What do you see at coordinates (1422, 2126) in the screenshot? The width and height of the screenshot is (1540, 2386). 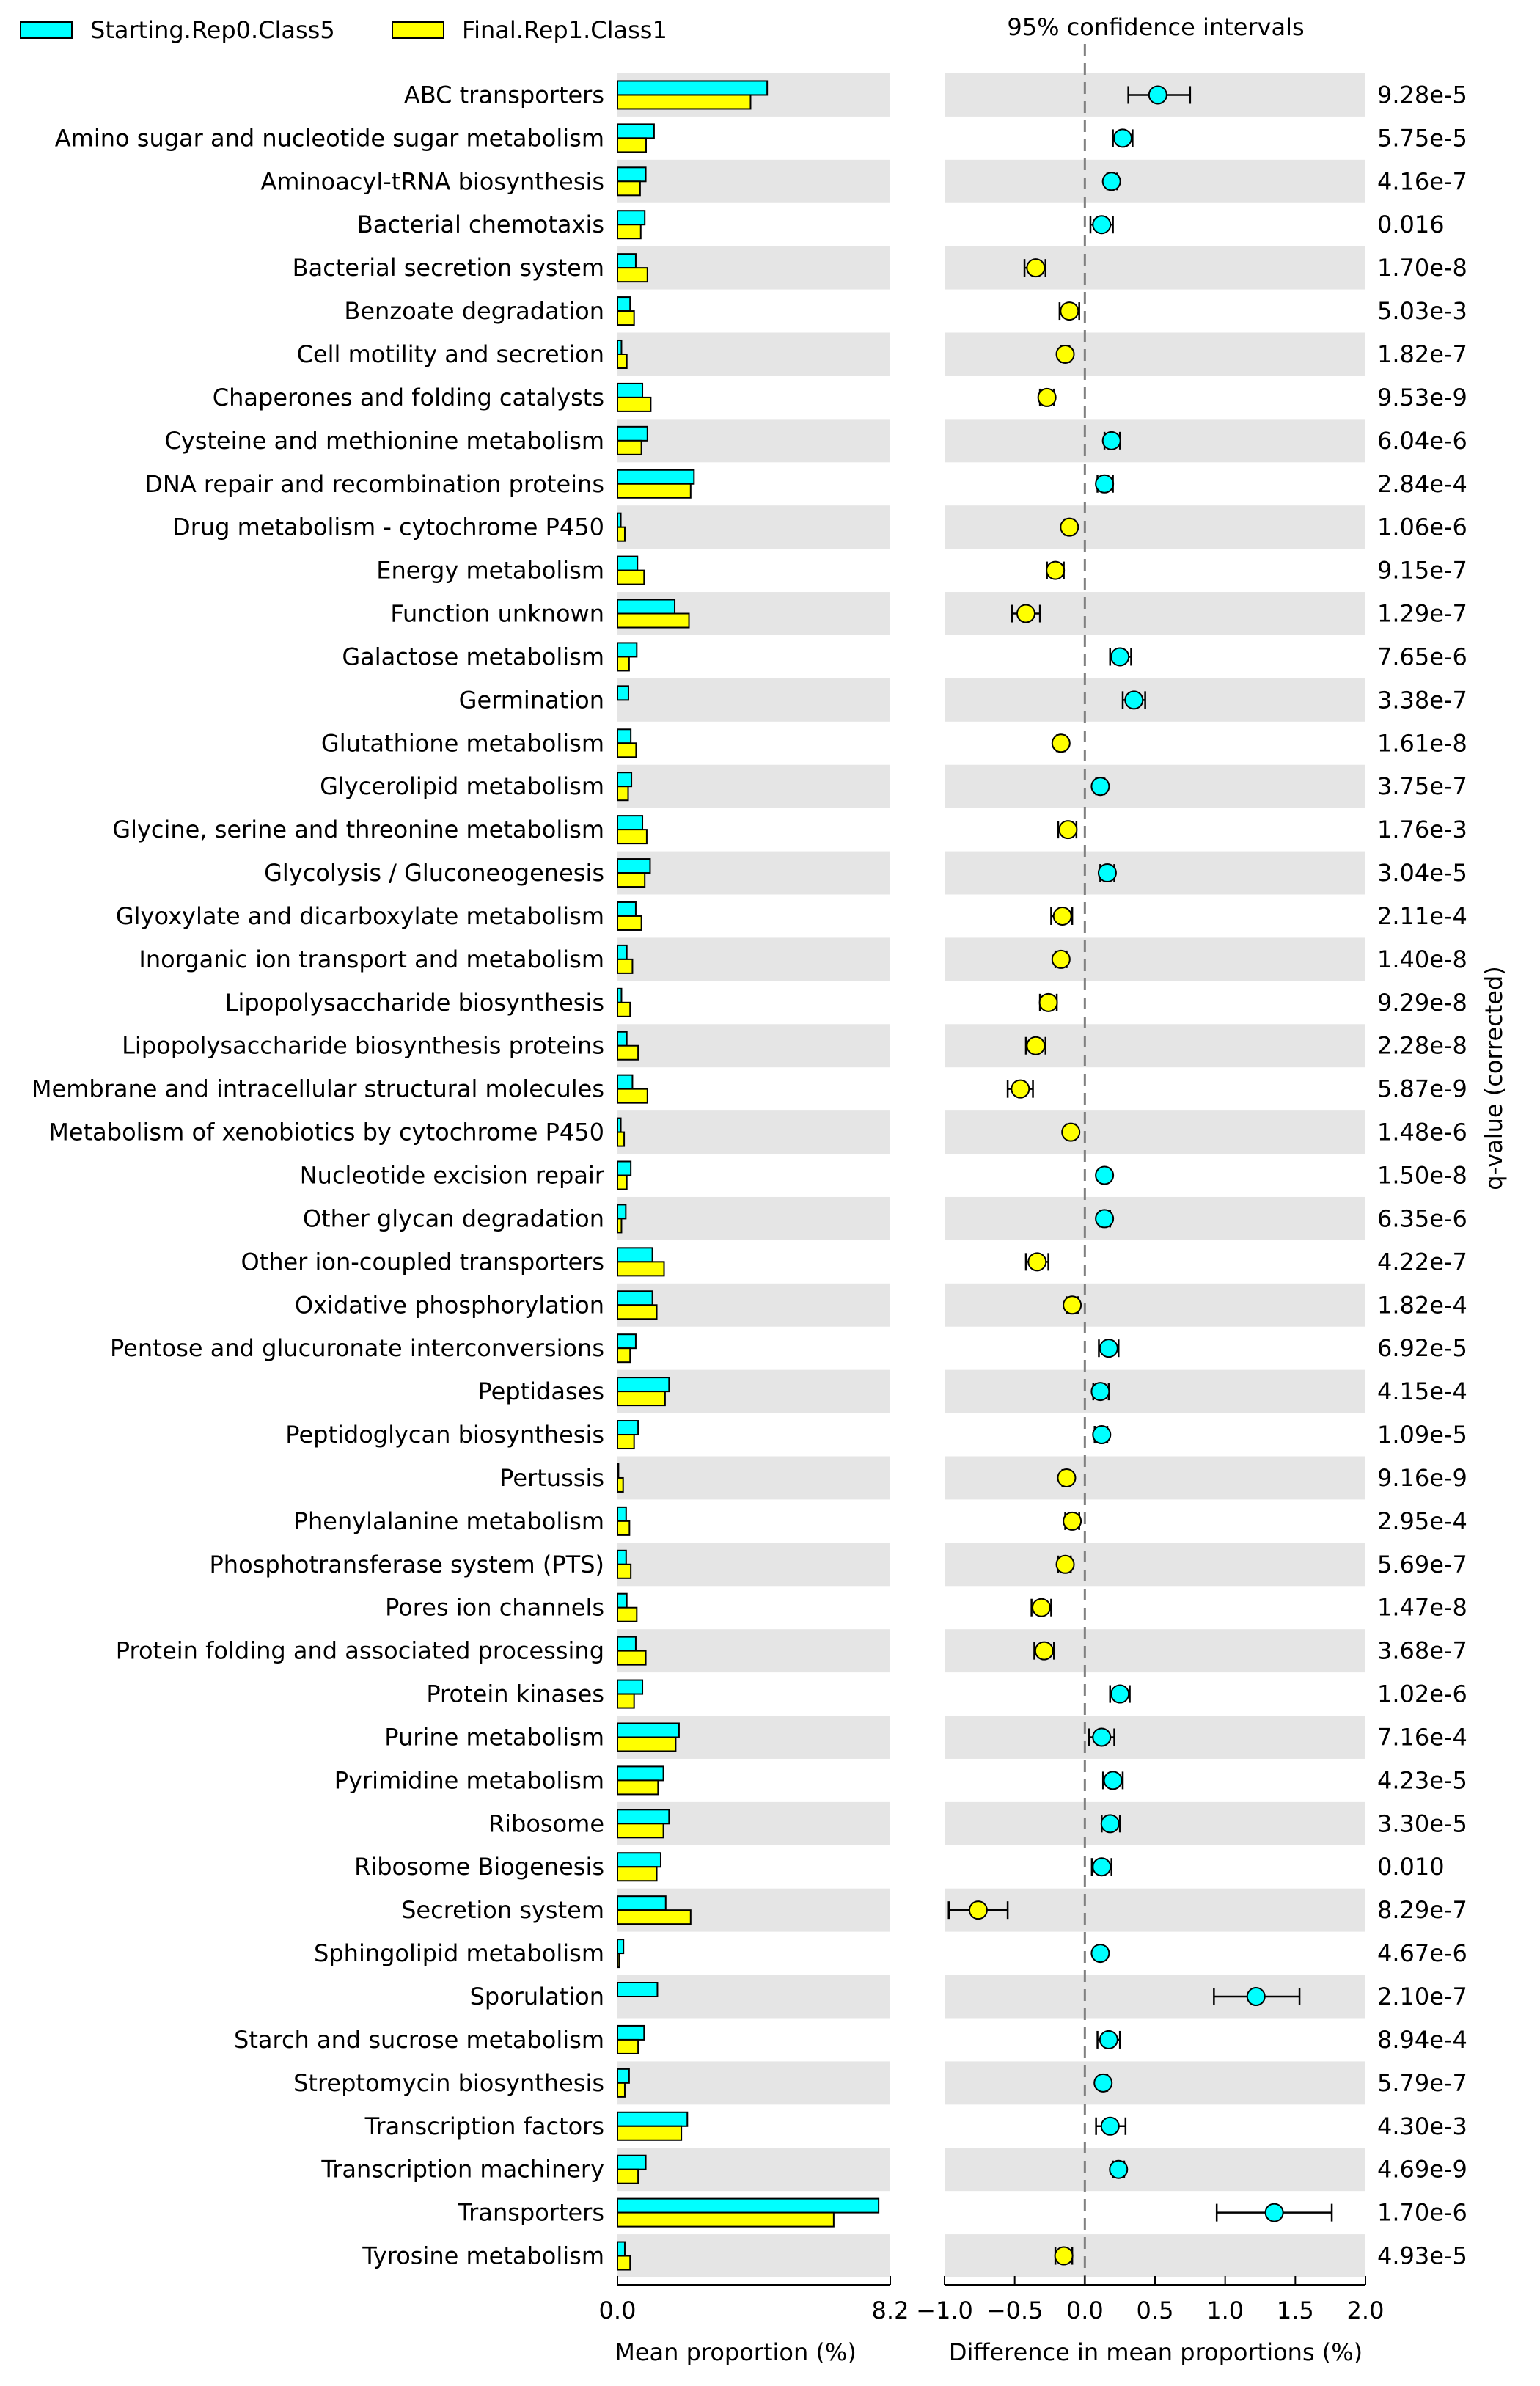 I see `q-value: 4.30e-3` at bounding box center [1422, 2126].